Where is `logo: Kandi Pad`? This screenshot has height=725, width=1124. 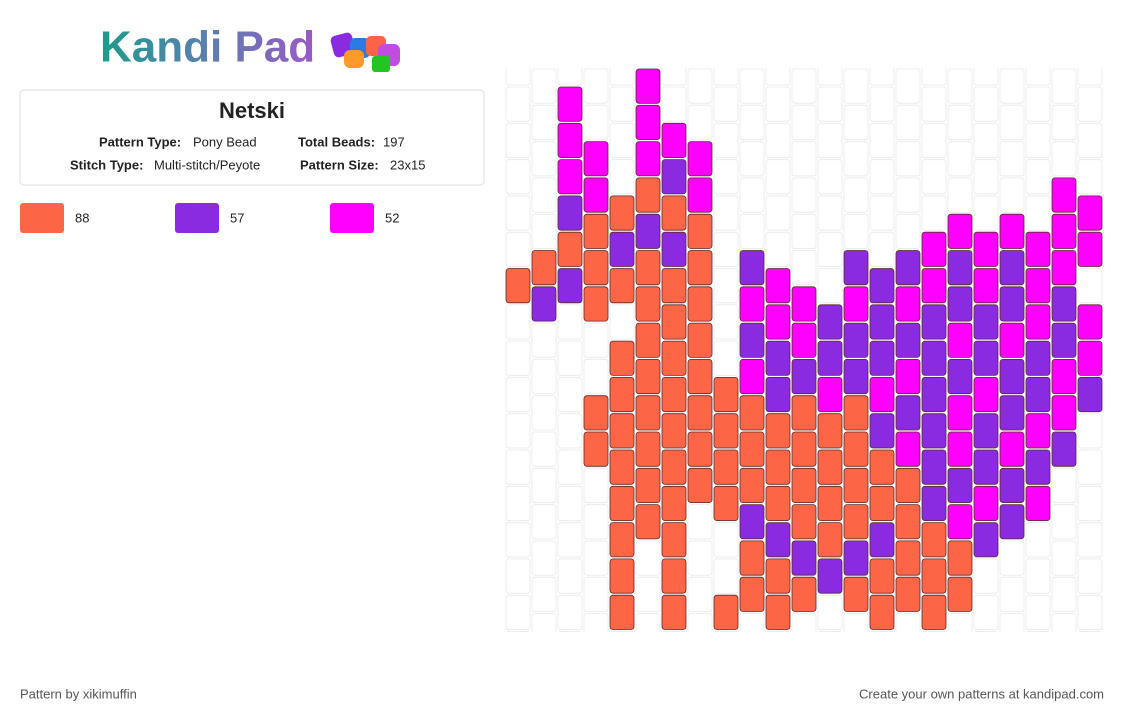 logo: Kandi Pad is located at coordinates (250, 47).